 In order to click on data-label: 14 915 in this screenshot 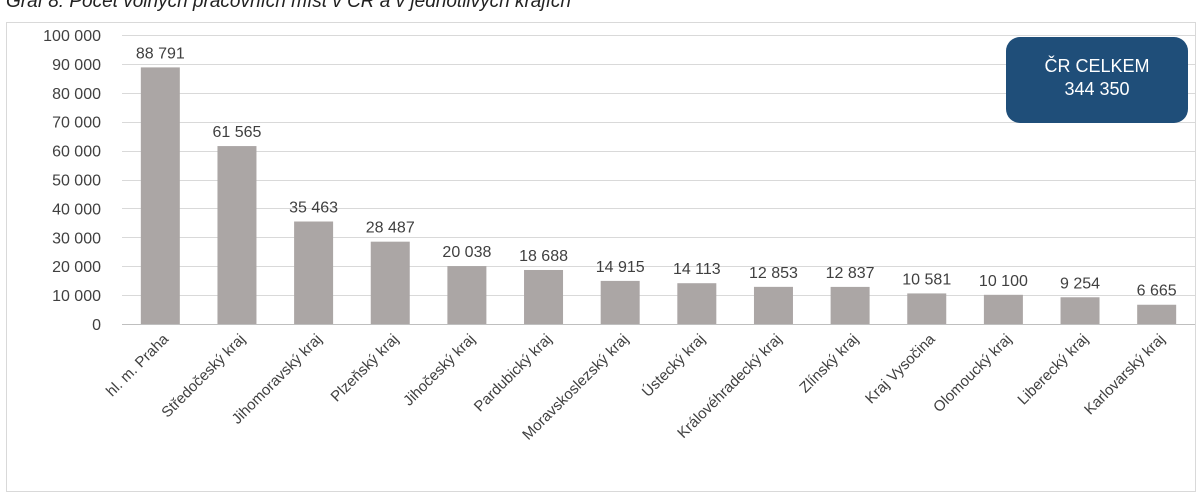, I will do `click(620, 267)`.